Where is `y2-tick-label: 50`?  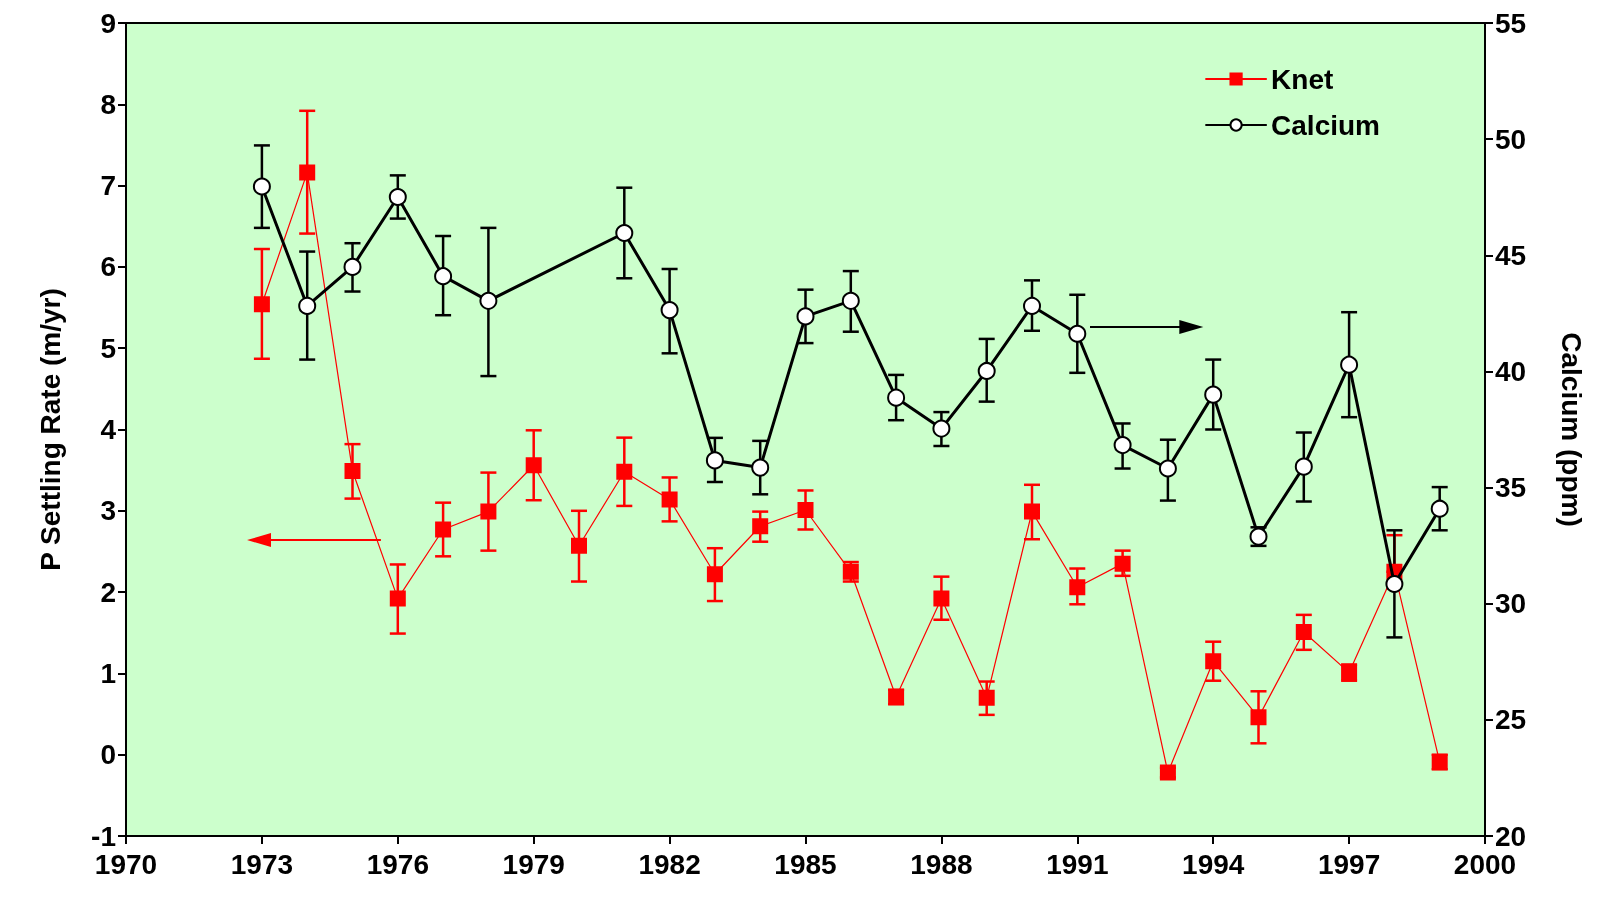 y2-tick-label: 50 is located at coordinates (1511, 139).